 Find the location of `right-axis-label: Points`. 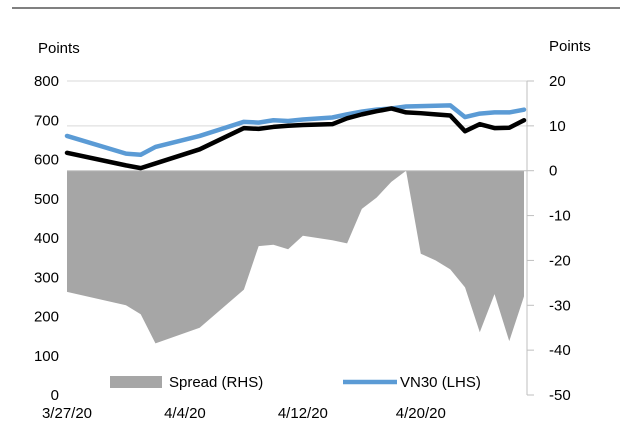

right-axis-label: Points is located at coordinates (570, 46).